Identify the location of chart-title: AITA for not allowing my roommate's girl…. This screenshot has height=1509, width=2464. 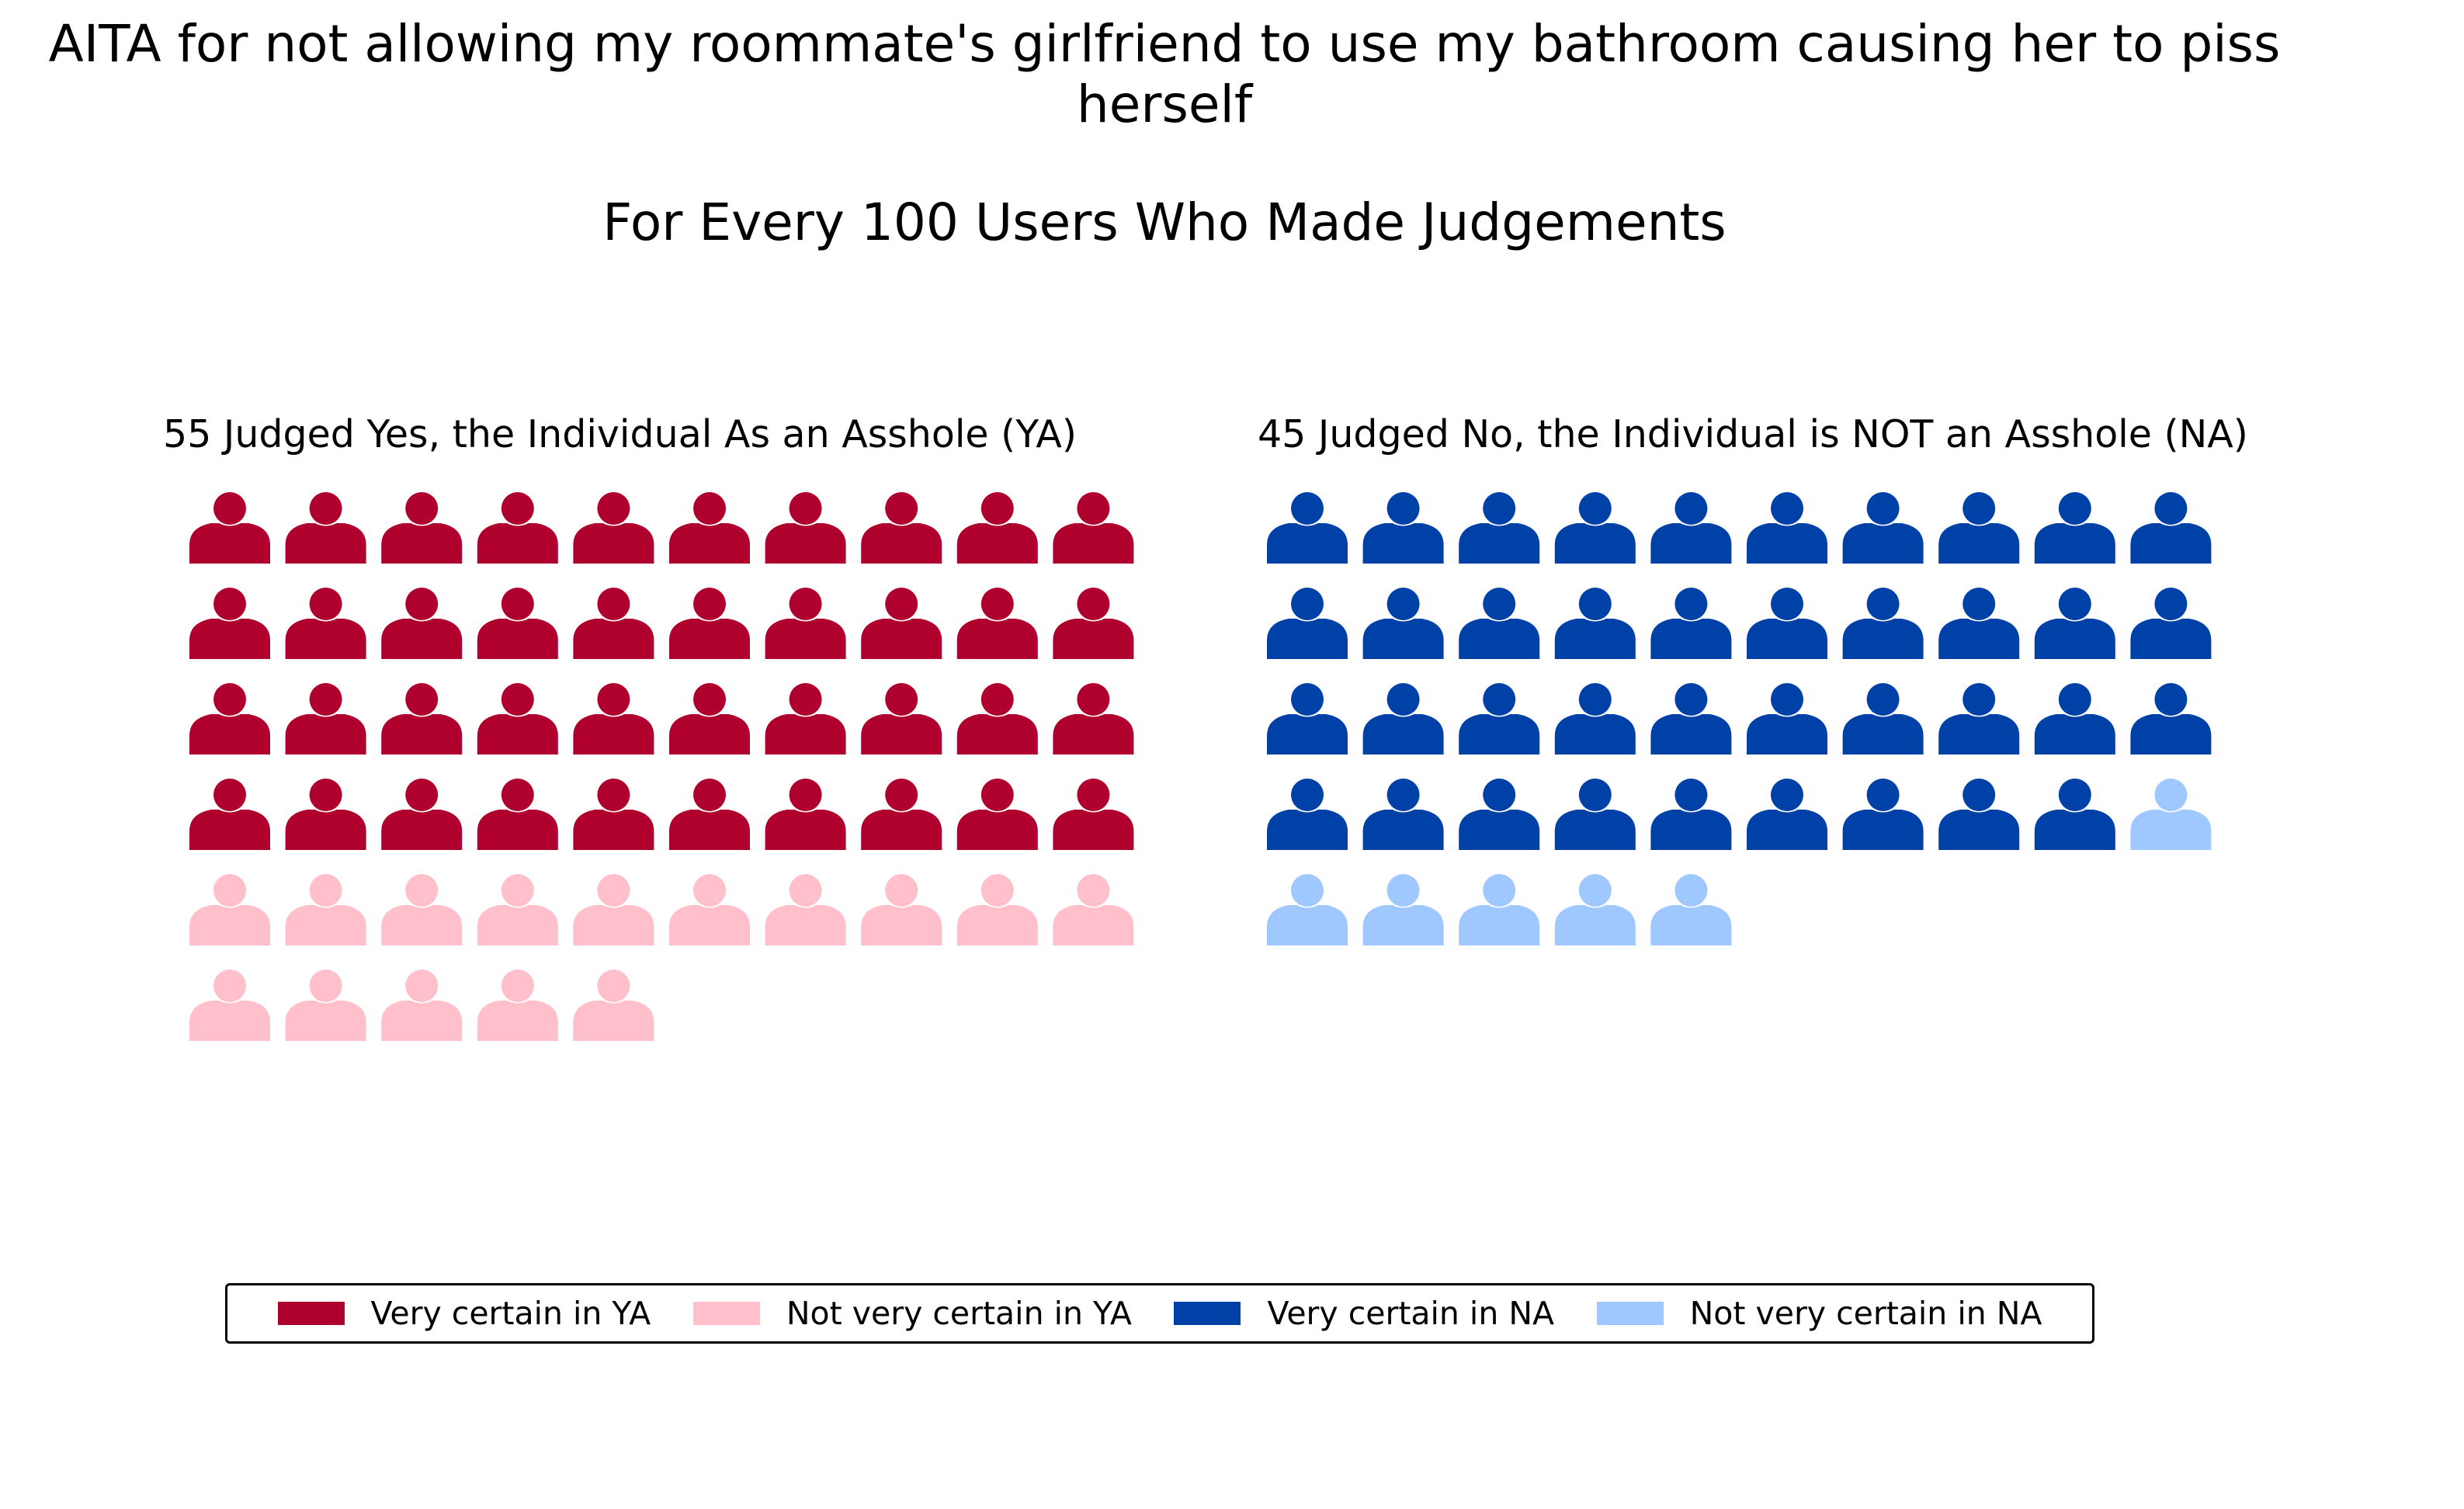
(1164, 74).